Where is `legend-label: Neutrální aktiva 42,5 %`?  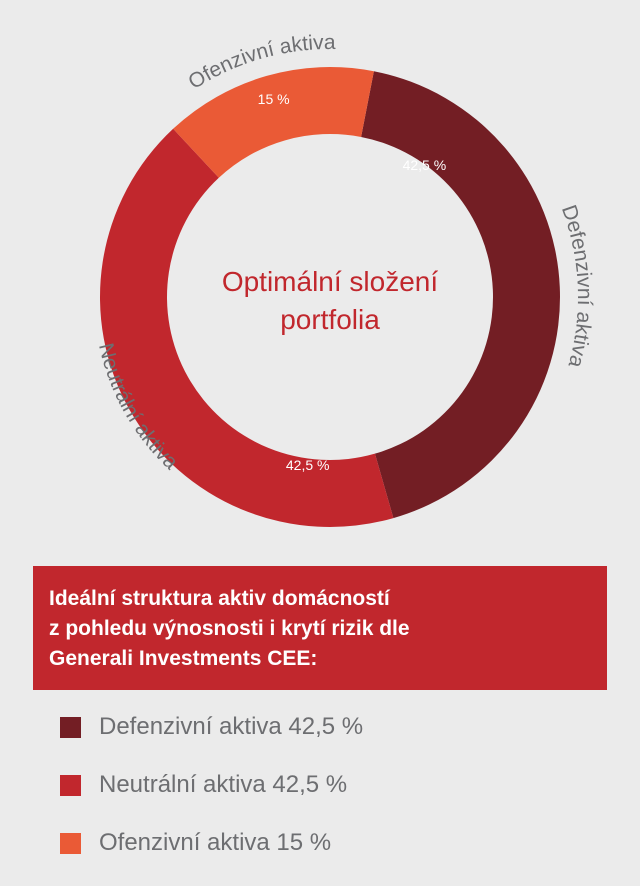
legend-label: Neutrální aktiva 42,5 % is located at coordinates (223, 784).